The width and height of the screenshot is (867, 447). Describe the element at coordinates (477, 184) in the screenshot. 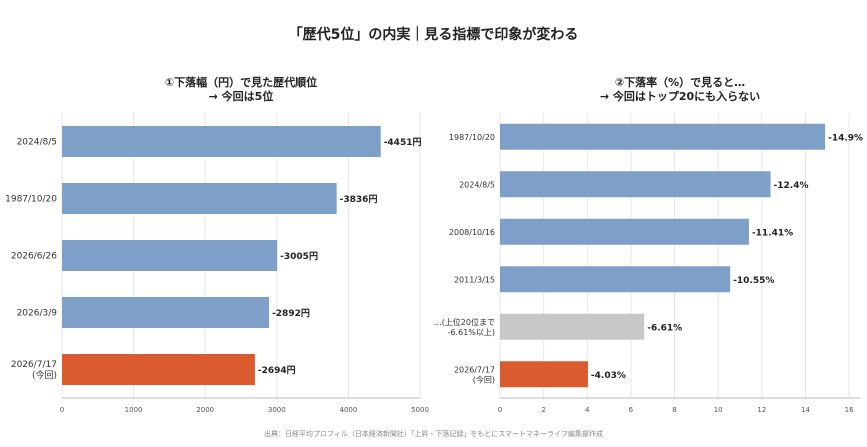

I see `chart-2-category-label: 2024/8/5` at that location.